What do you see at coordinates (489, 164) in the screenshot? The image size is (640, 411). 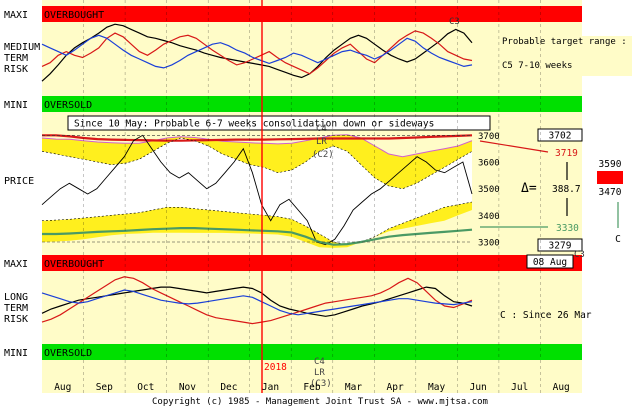 I see `price-tick-label-1: 3600` at bounding box center [489, 164].